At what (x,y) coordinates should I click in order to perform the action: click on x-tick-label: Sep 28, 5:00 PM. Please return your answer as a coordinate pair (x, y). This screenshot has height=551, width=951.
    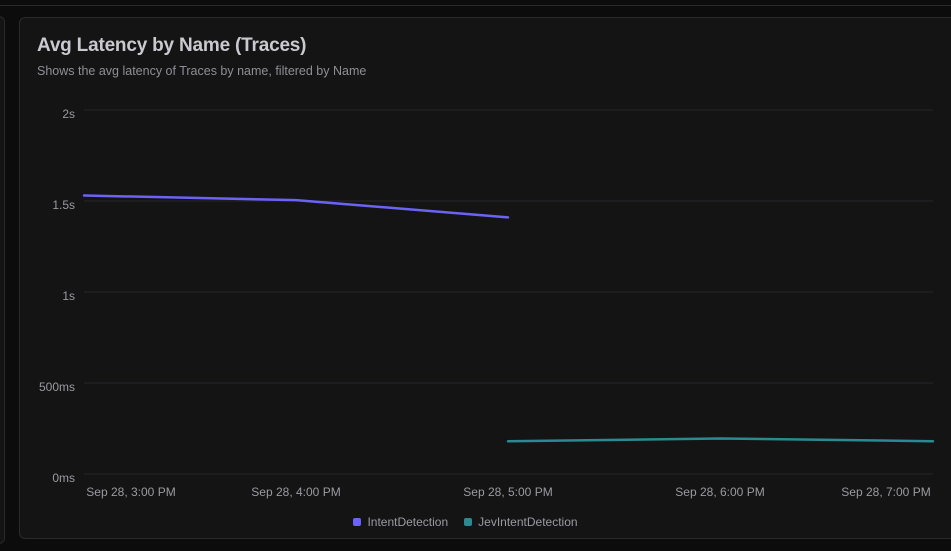
    Looking at the image, I should click on (507, 492).